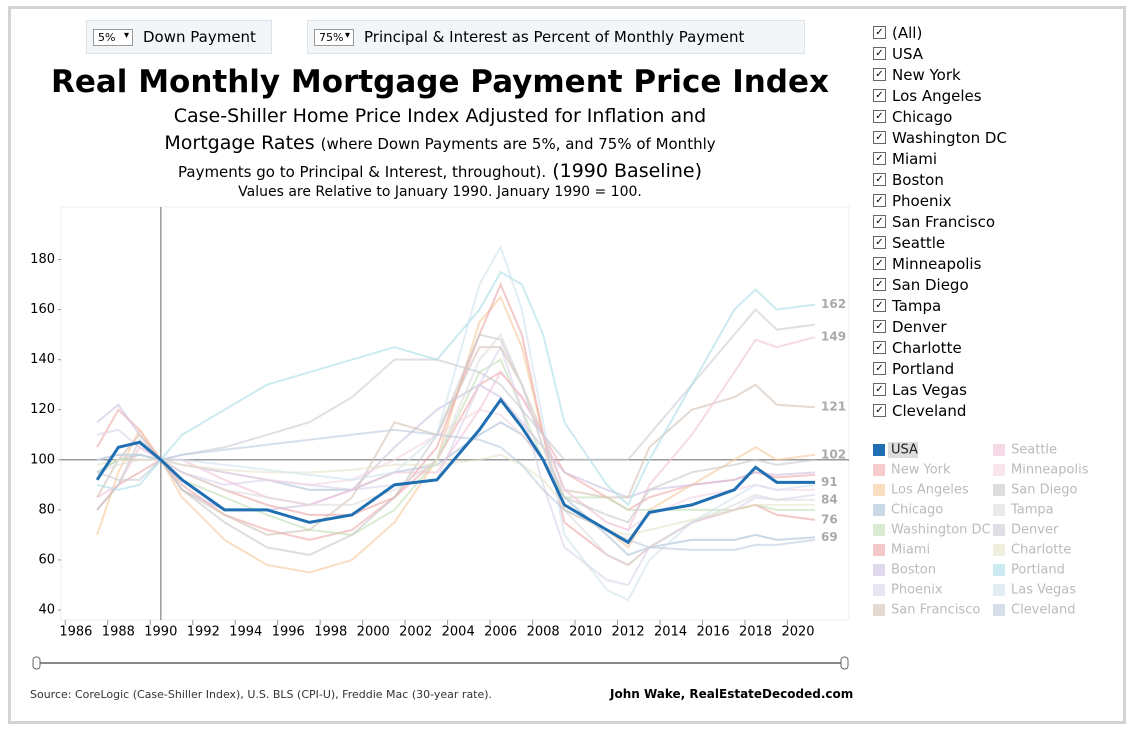 The height and width of the screenshot is (733, 1138). I want to click on legend-label: Chicago, so click(917, 510).